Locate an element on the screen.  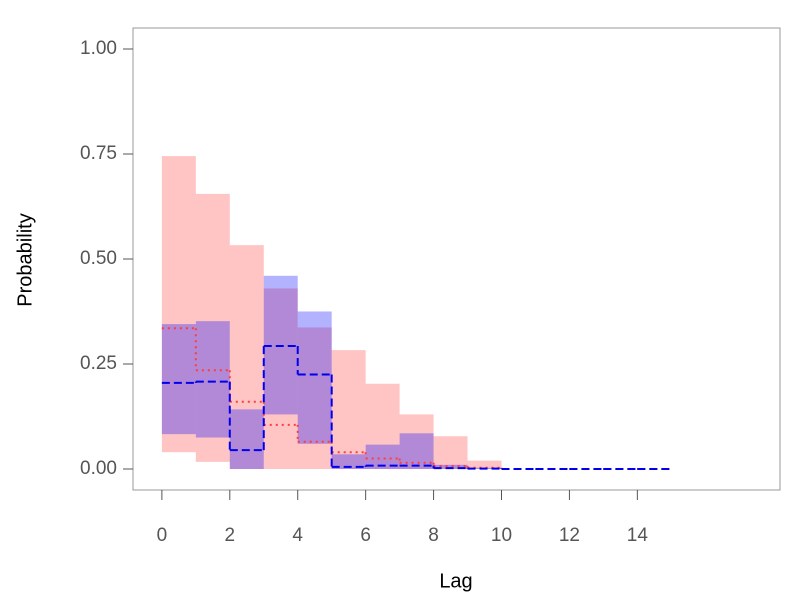
y-axis-title: Probability is located at coordinates (25, 259).